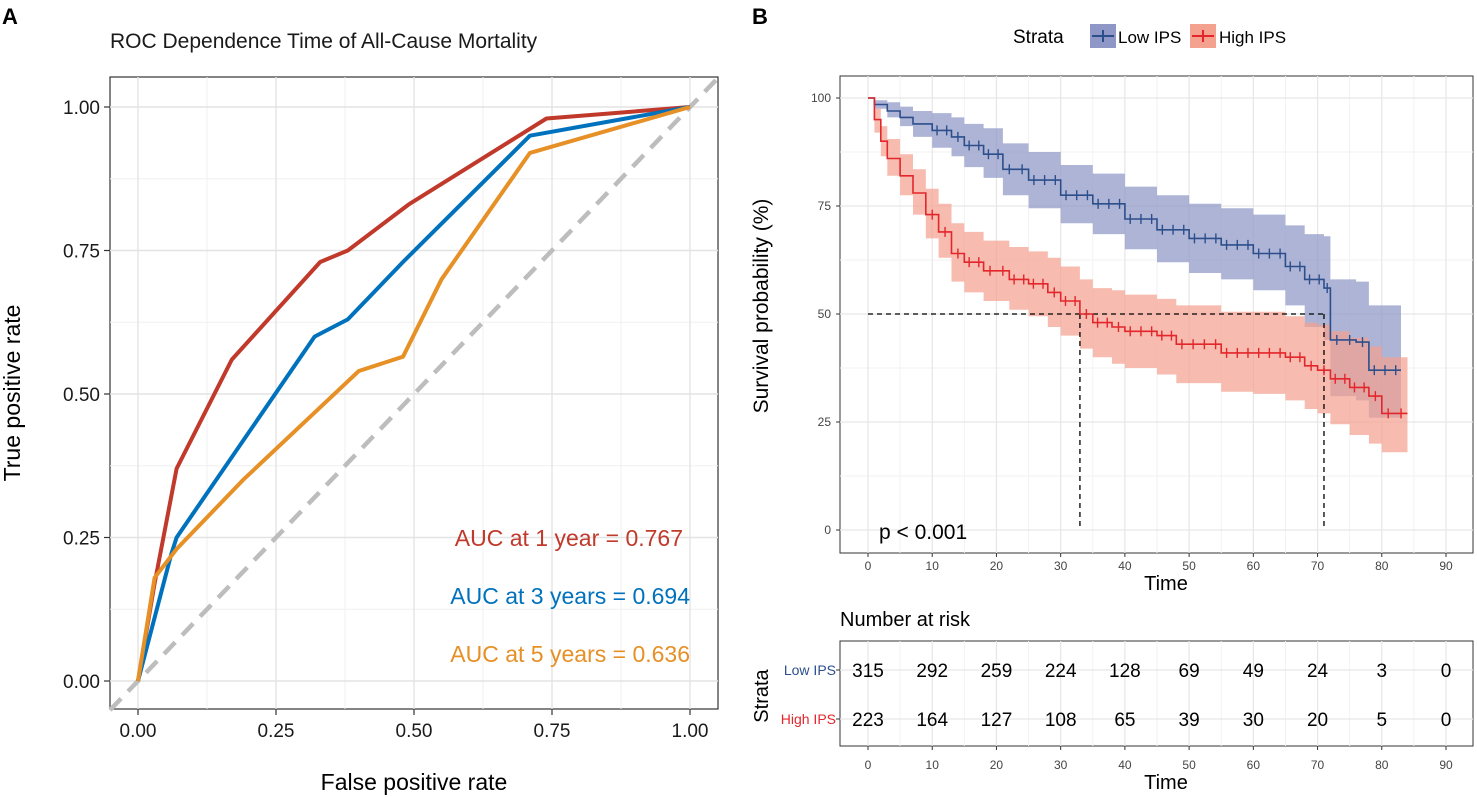 The image size is (1477, 797). Describe the element at coordinates (1318, 671) in the screenshot. I see `risk-cell-low-ips: 24` at that location.